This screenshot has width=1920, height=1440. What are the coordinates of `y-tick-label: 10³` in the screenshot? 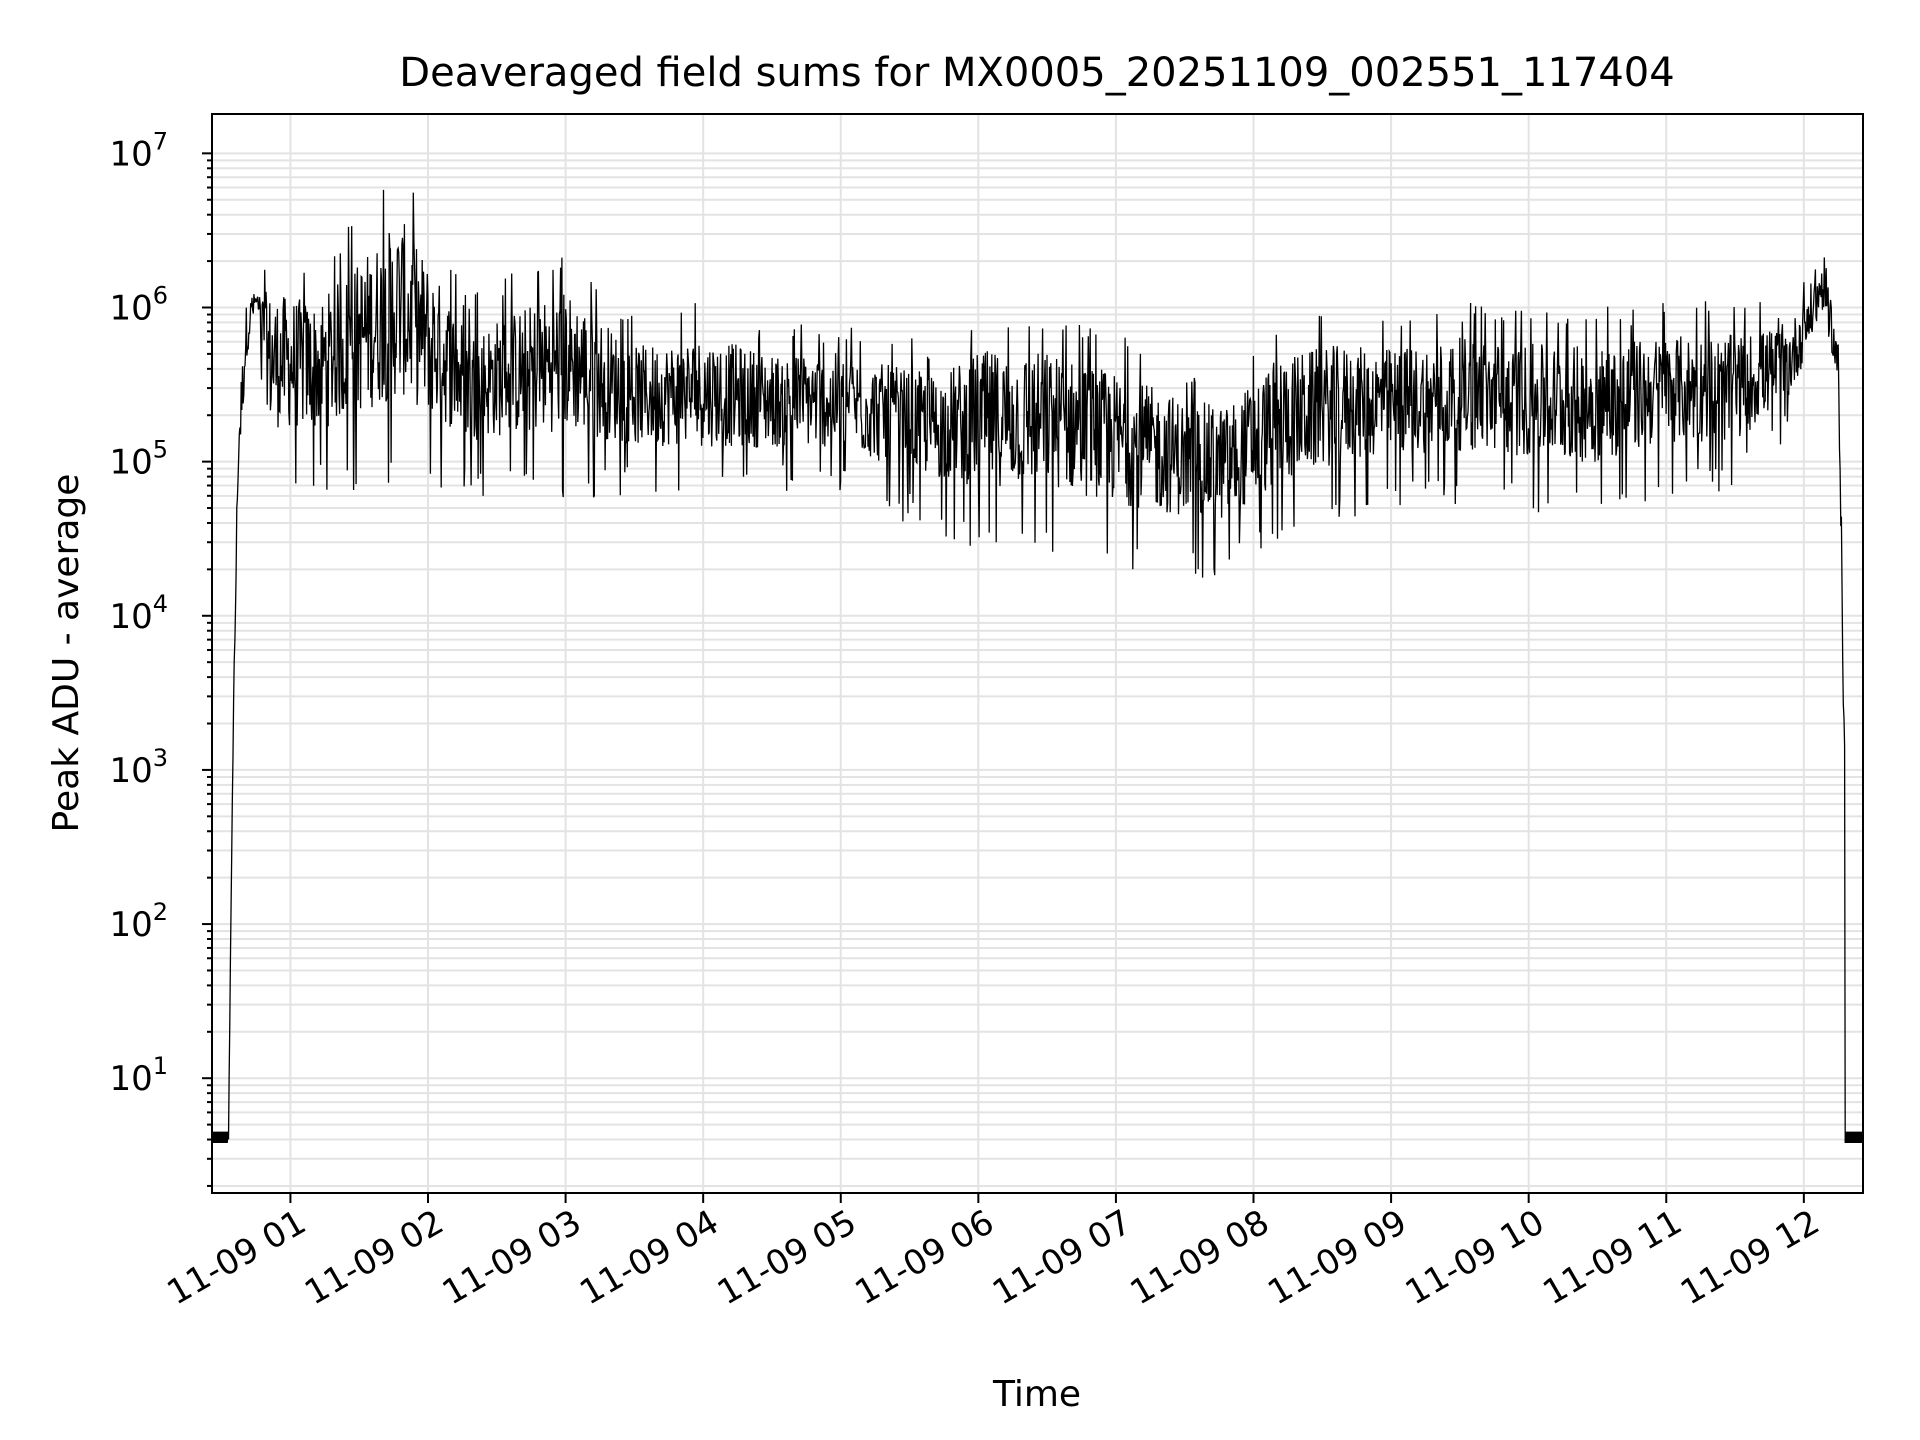 It's located at (138, 767).